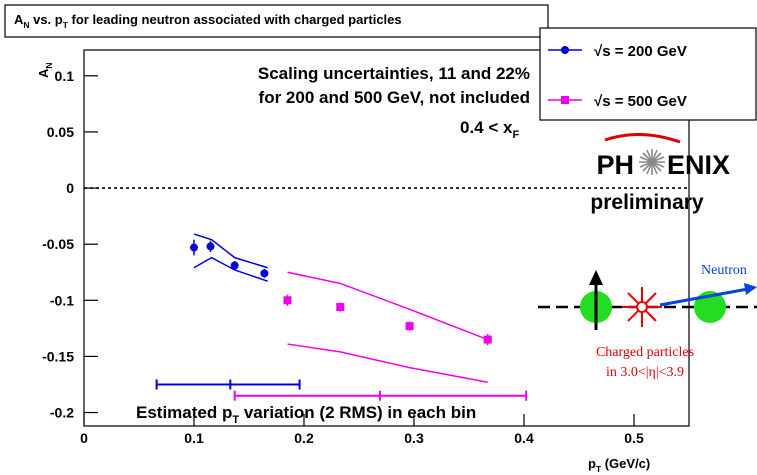  Describe the element at coordinates (710, 307) in the screenshot. I see `proton` at that location.